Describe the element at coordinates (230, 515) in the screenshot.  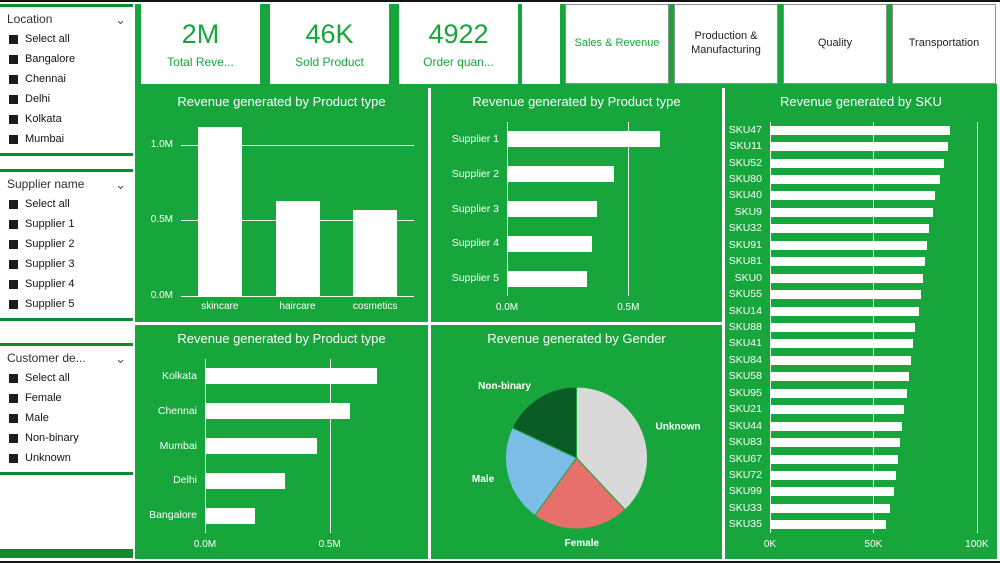
I see `bar-Bangalore` at that location.